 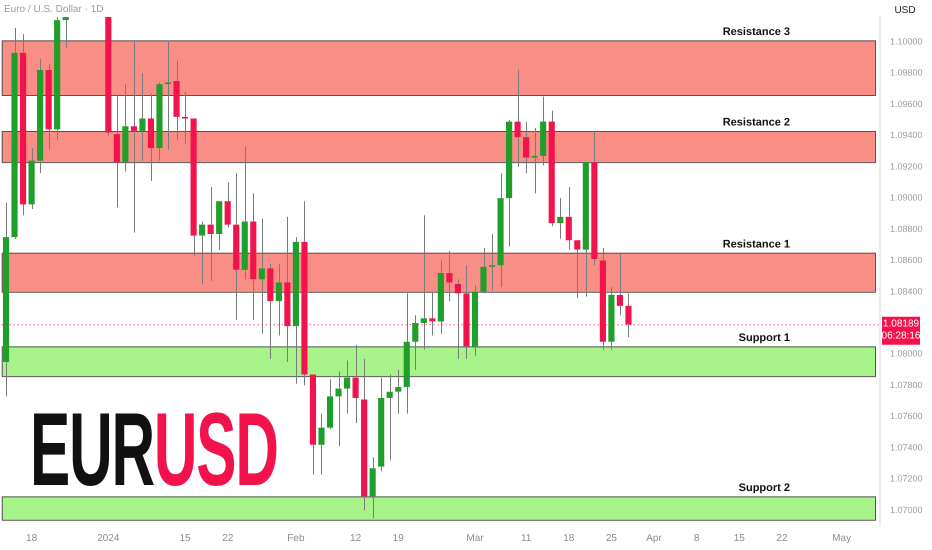 What do you see at coordinates (764, 338) in the screenshot?
I see `band-label: Support 1` at bounding box center [764, 338].